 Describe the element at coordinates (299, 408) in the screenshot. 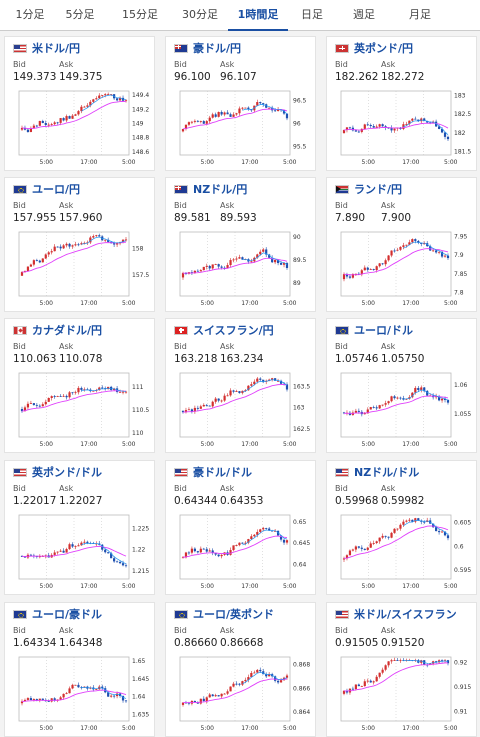

I see `y-tick-label: 163` at that location.